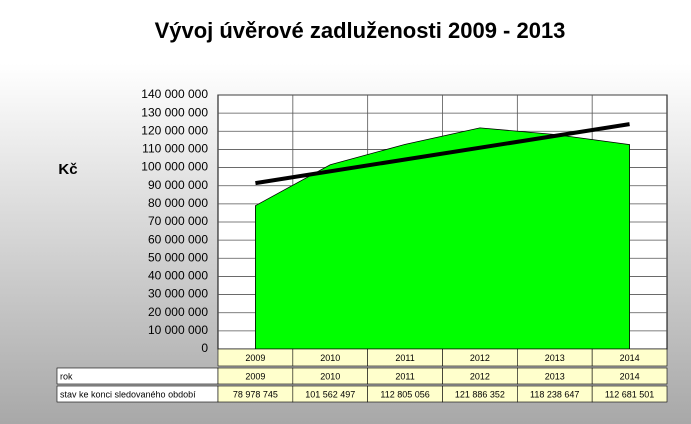  Describe the element at coordinates (67, 169) in the screenshot. I see `y-axis-label: Kč` at that location.